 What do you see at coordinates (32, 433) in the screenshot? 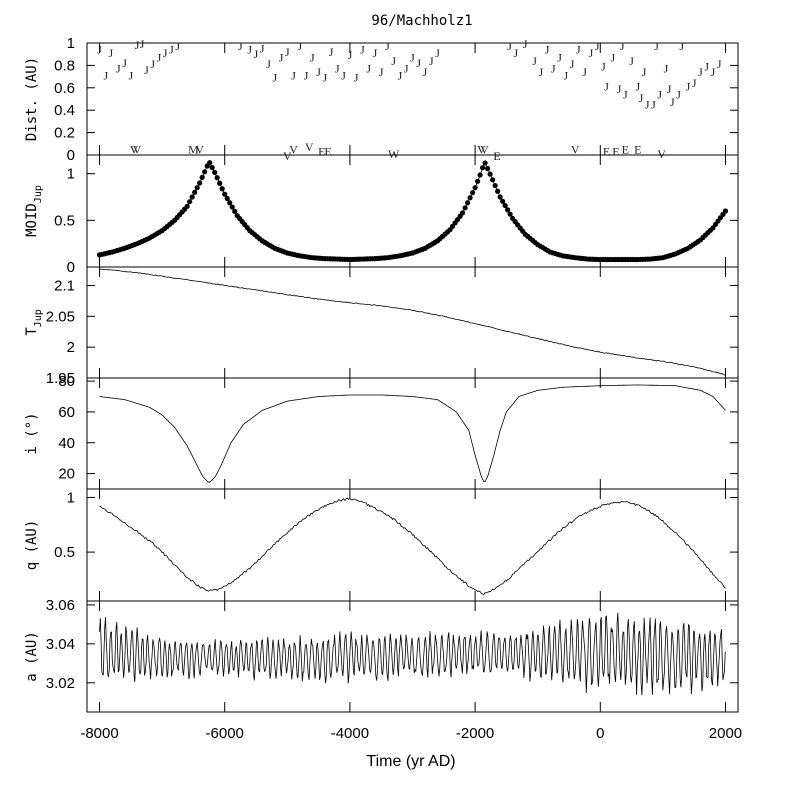
I see `y-axis-label: i (°)` at bounding box center [32, 433].